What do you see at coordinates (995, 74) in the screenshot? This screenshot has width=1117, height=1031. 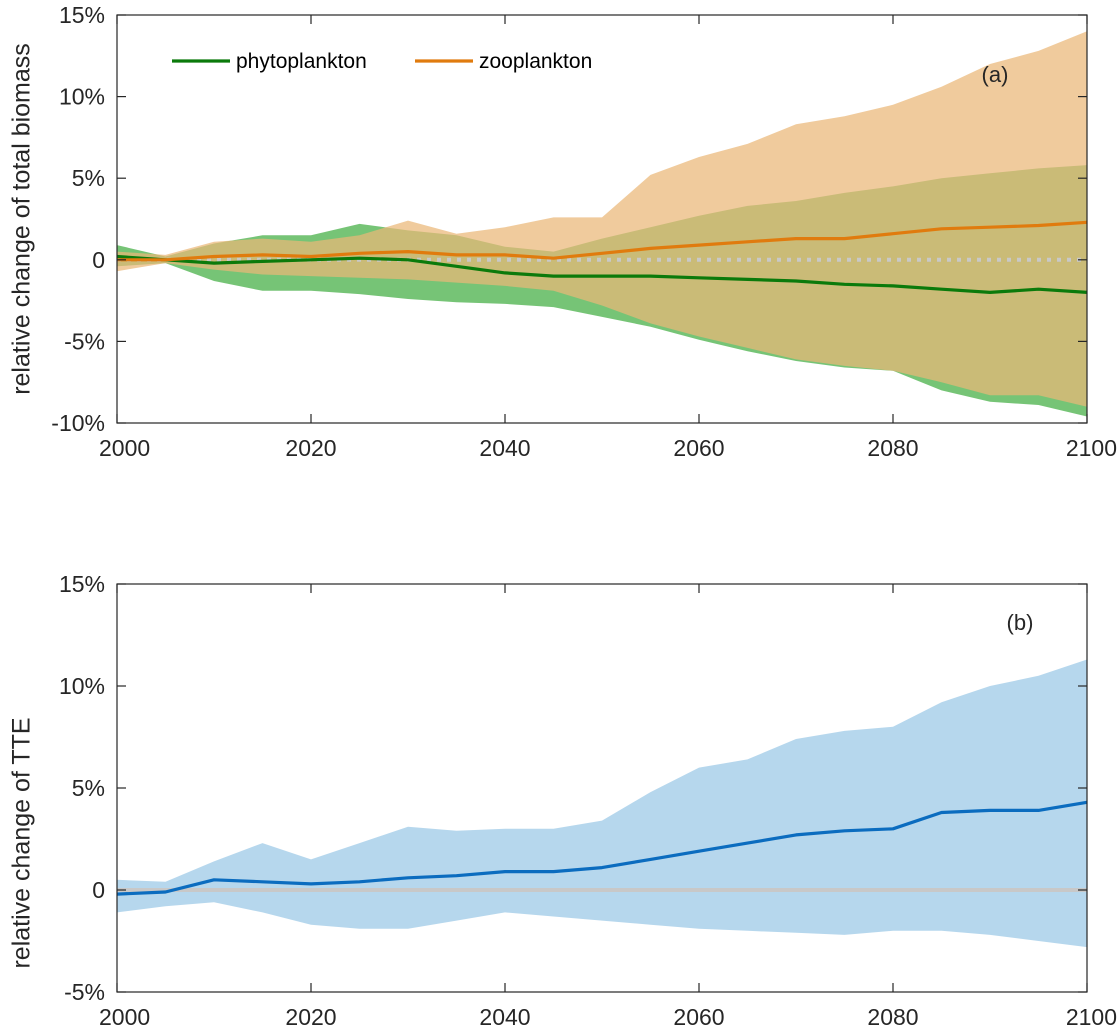 I see `panel-label: (a)` at bounding box center [995, 74].